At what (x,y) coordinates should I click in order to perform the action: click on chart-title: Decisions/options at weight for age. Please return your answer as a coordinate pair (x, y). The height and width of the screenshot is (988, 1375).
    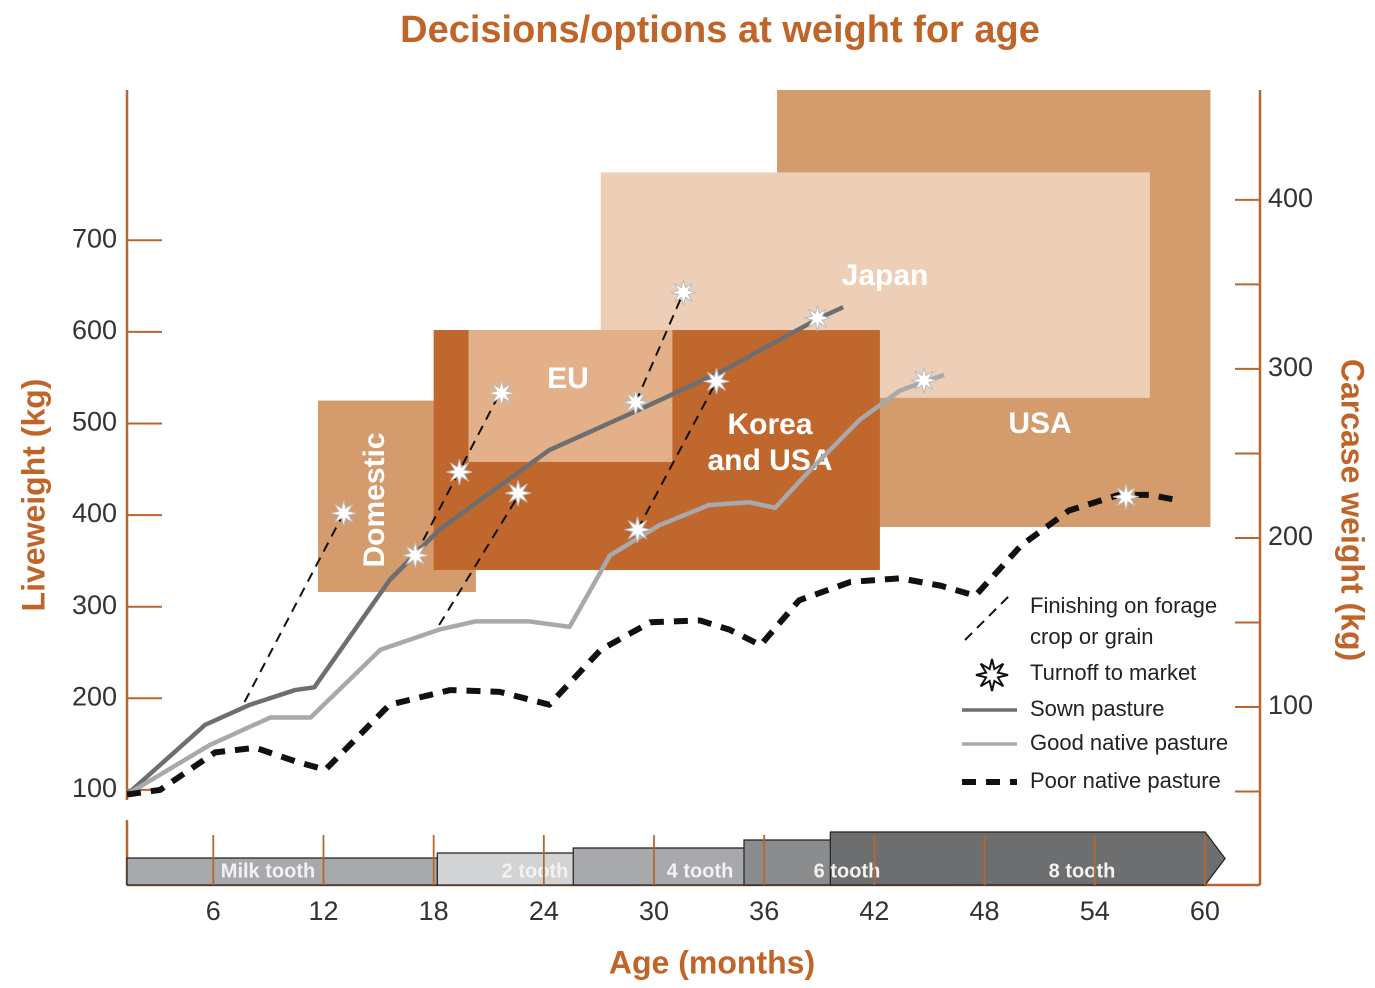
    Looking at the image, I should click on (720, 30).